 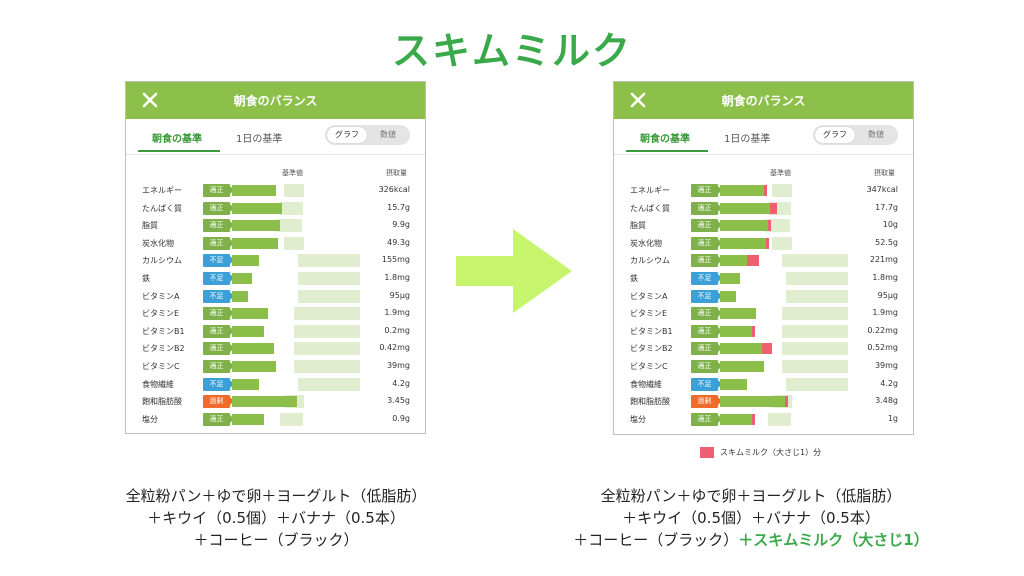 I want to click on reference-column-header: 基準値, so click(x=780, y=173).